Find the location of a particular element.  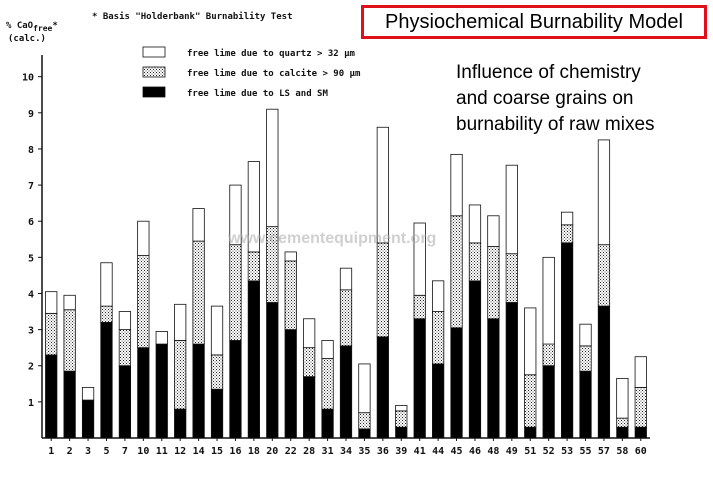

x-tick-label: 31 is located at coordinates (328, 451).